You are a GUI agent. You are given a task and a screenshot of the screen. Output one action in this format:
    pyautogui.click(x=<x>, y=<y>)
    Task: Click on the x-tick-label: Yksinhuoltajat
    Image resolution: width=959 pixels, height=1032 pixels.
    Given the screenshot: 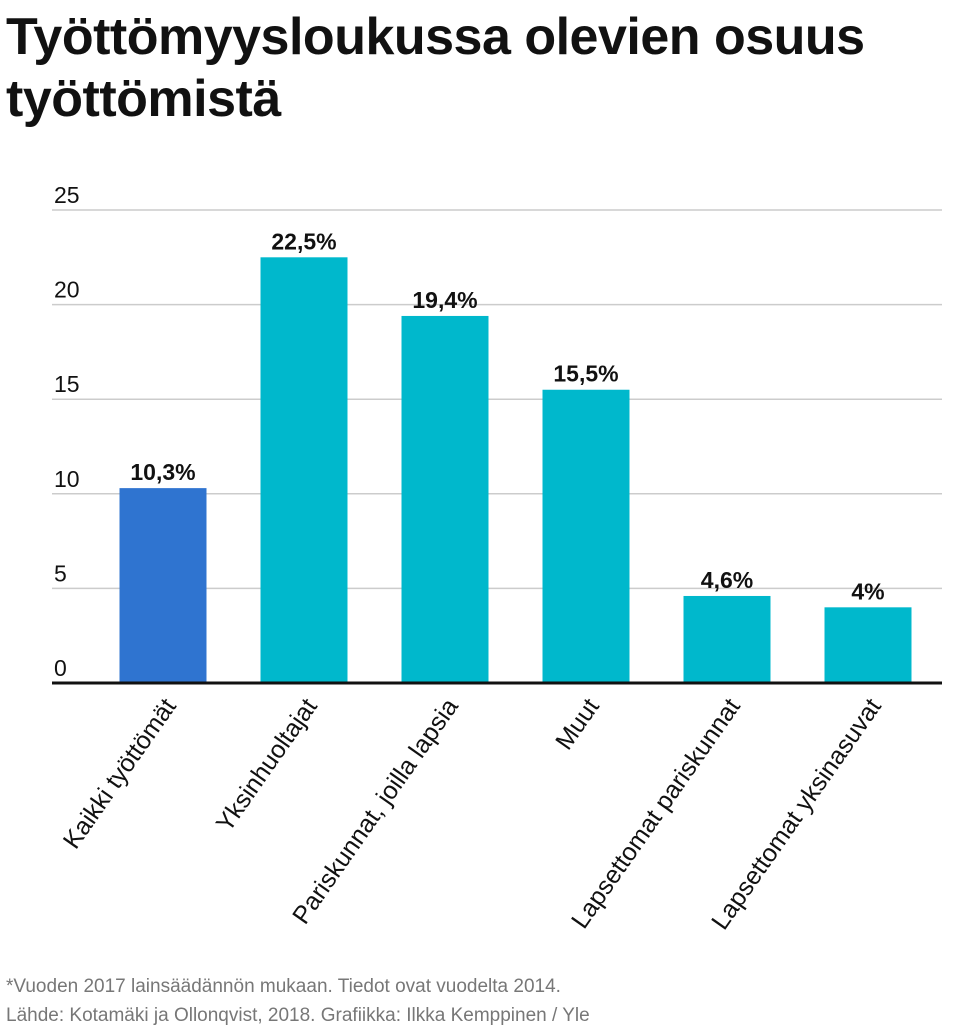 What is the action you would take?
    pyautogui.click(x=267, y=765)
    